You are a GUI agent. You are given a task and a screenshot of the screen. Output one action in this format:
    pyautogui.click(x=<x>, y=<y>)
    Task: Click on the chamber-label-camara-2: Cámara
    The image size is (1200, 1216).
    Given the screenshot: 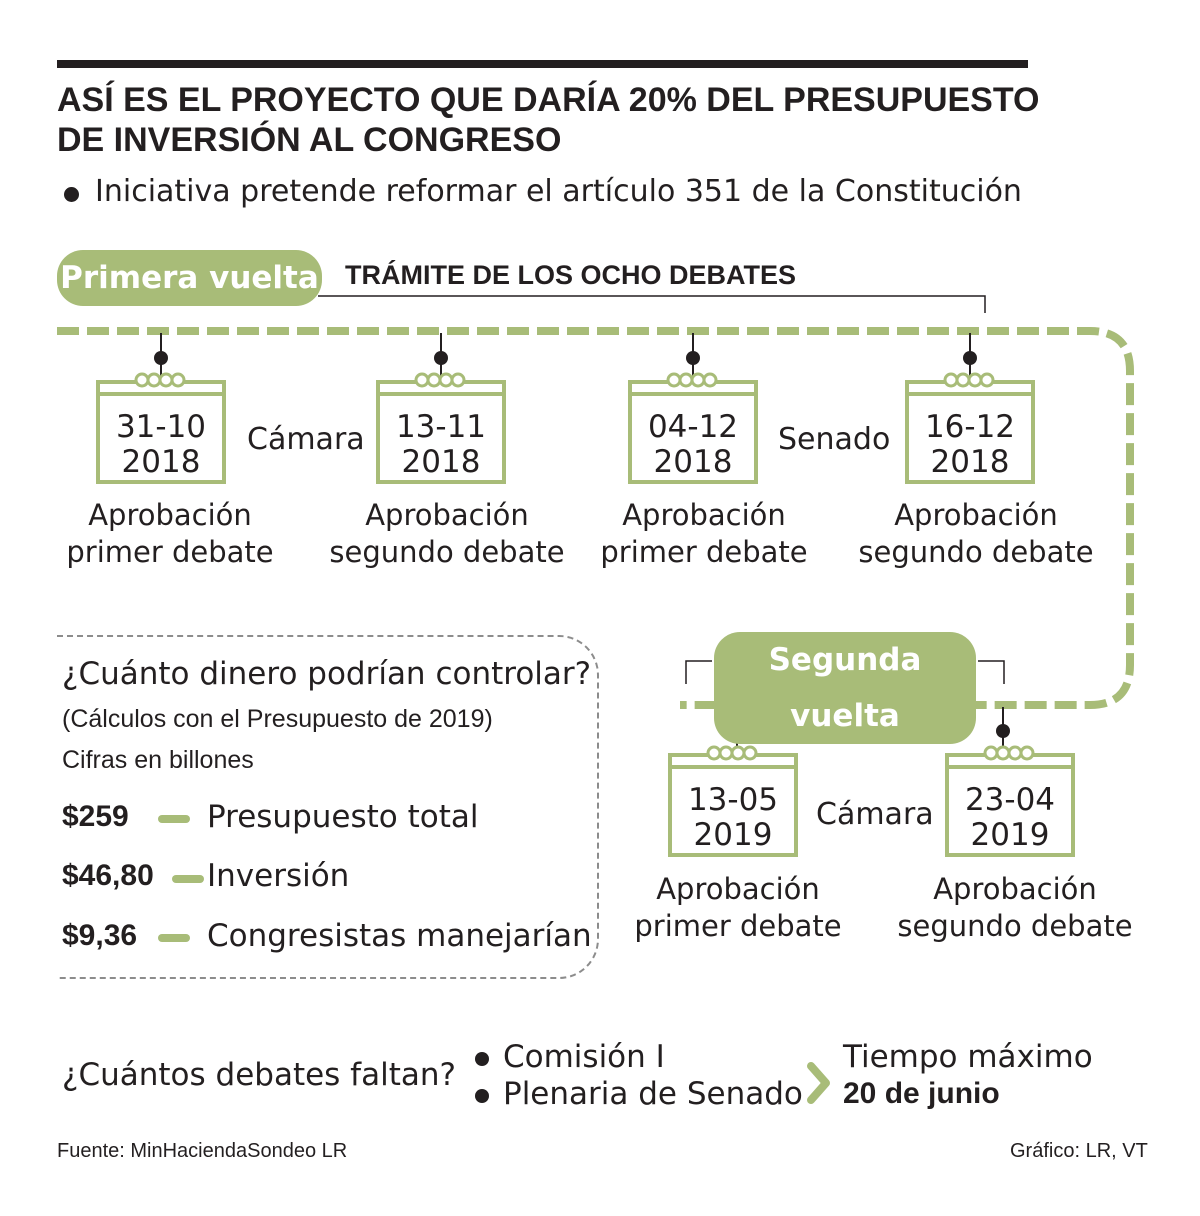 What is the action you would take?
    pyautogui.click(x=875, y=814)
    